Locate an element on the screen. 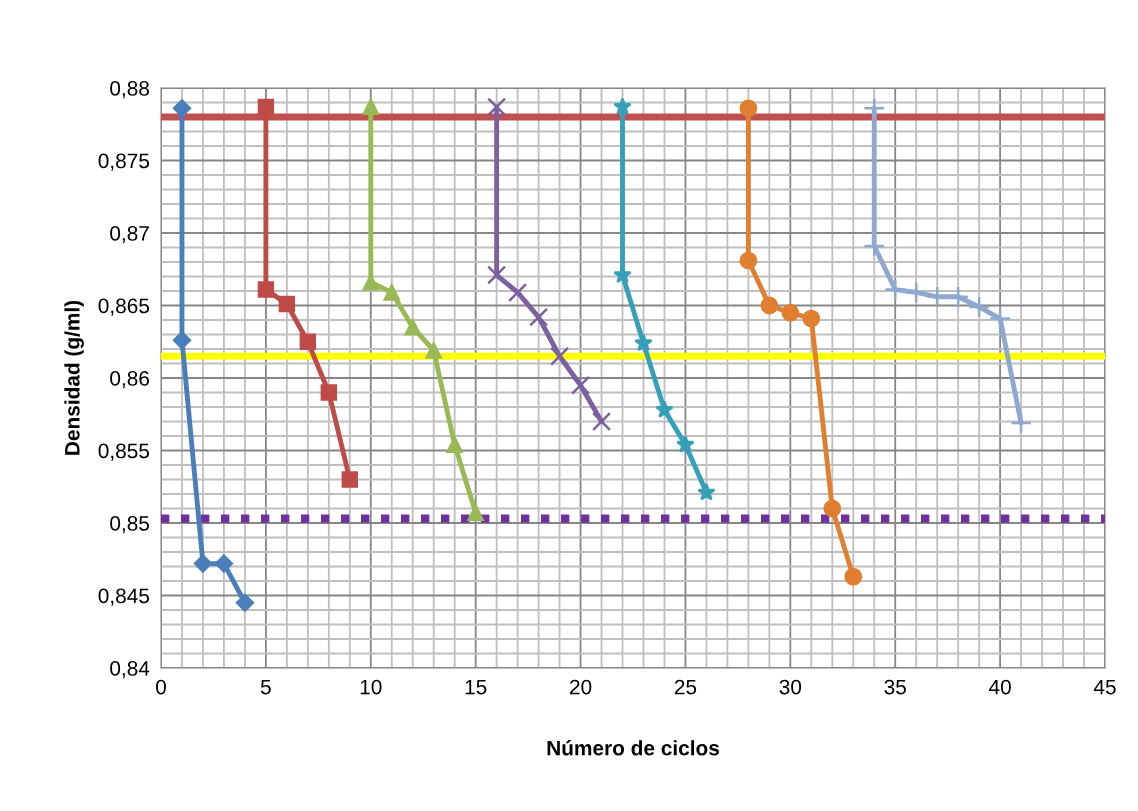 This screenshot has height=811, width=1138. y-axis-title: Densidad (g/ml) is located at coordinates (74, 377).